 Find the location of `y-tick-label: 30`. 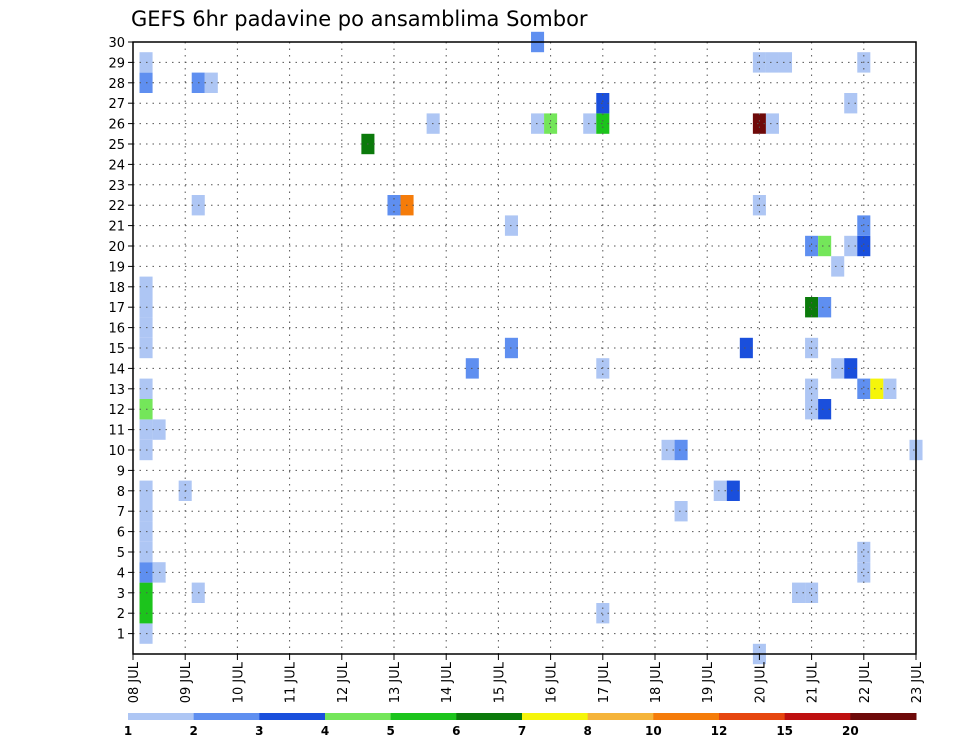

y-tick-label: 30 is located at coordinates (116, 43).